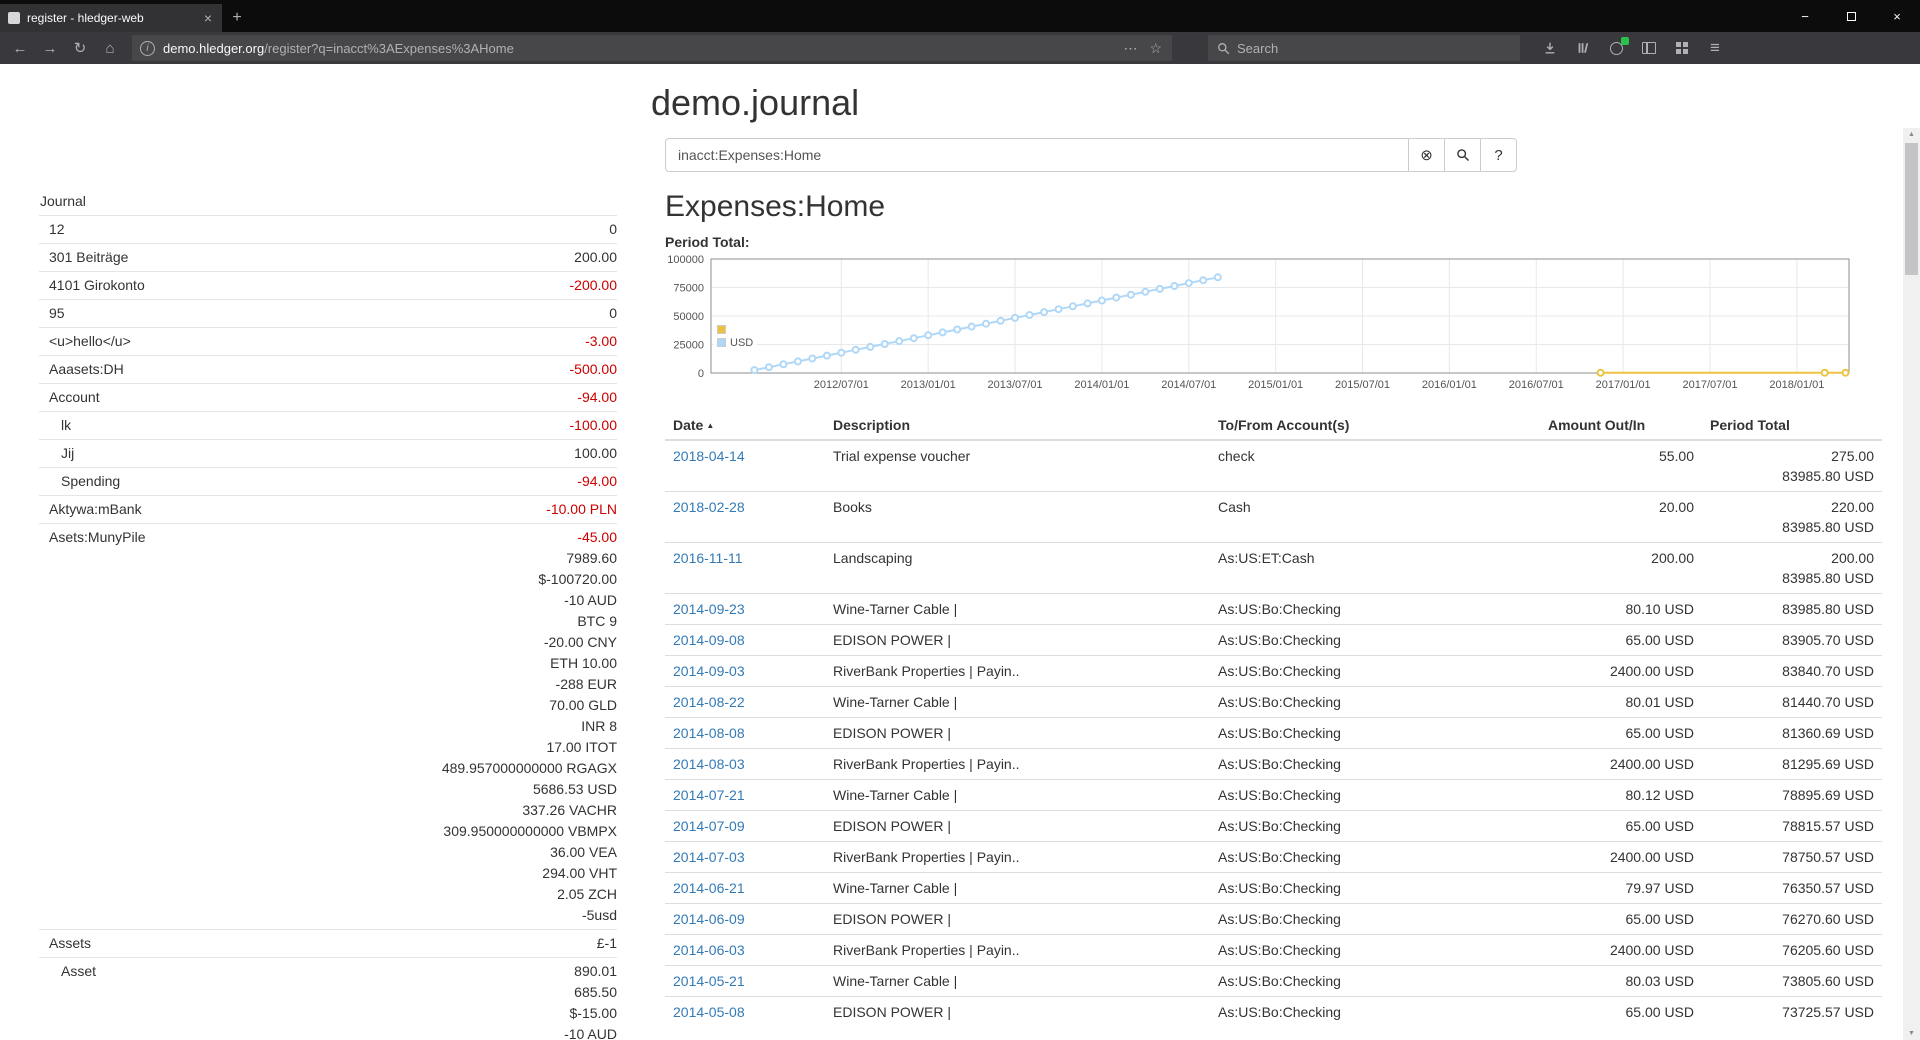 The width and height of the screenshot is (1920, 1040). What do you see at coordinates (1851, 16) in the screenshot?
I see `maximize-button` at bounding box center [1851, 16].